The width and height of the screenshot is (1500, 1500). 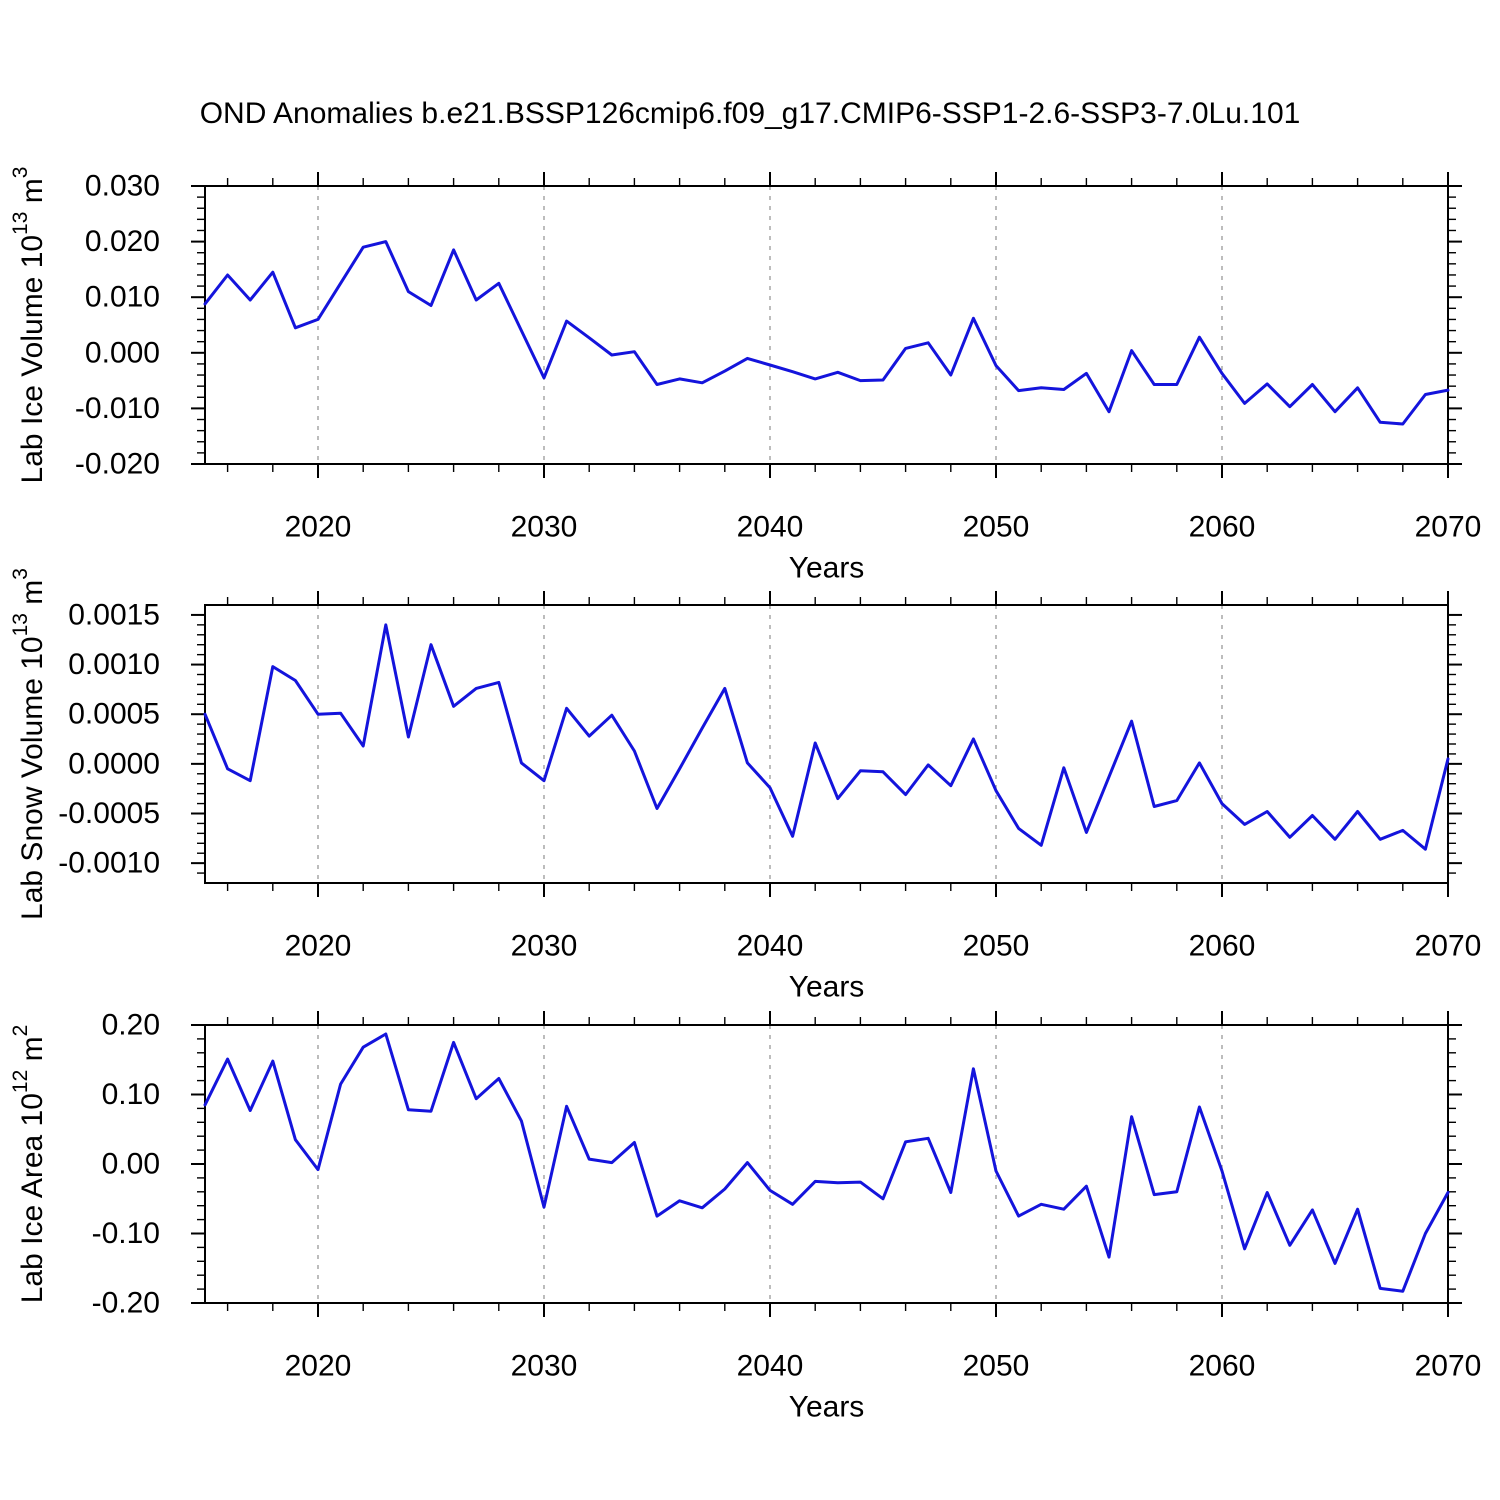 I want to click on y-tick-label: 0.0010, so click(x=114, y=664).